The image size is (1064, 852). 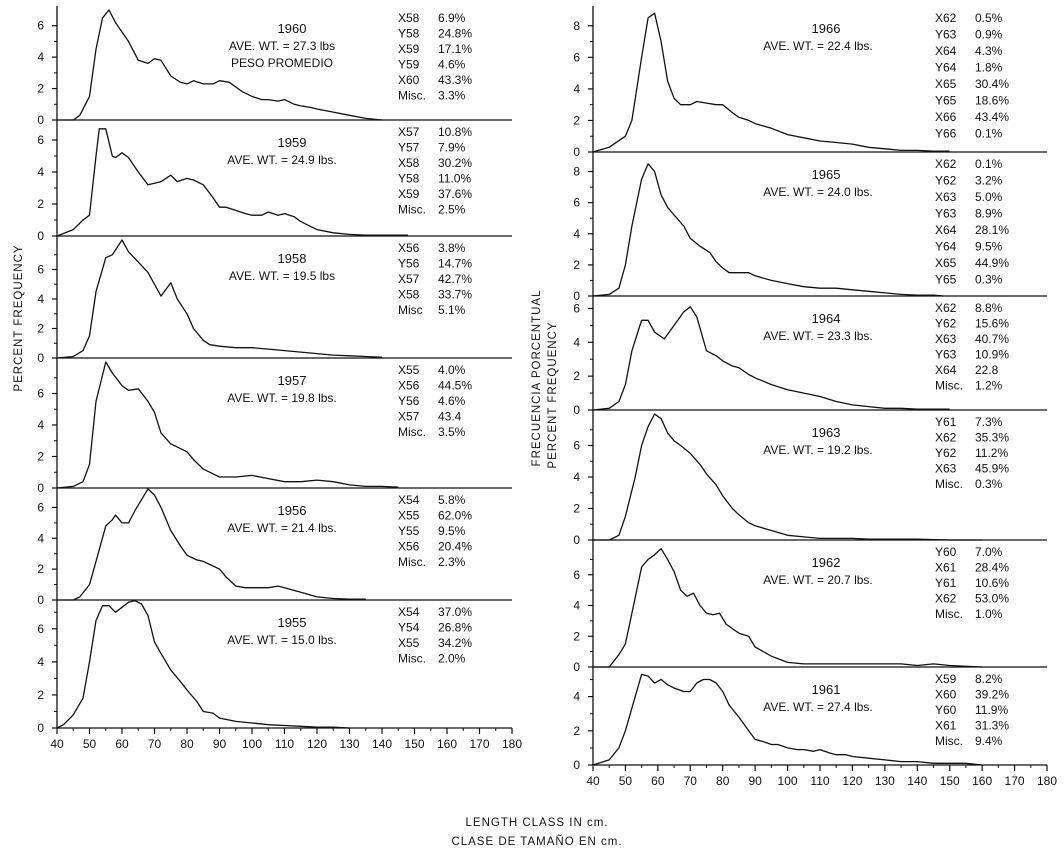 What do you see at coordinates (818, 580) in the screenshot?
I see `average-weight-label: AVE. WT. = 20.7 lbs.` at bounding box center [818, 580].